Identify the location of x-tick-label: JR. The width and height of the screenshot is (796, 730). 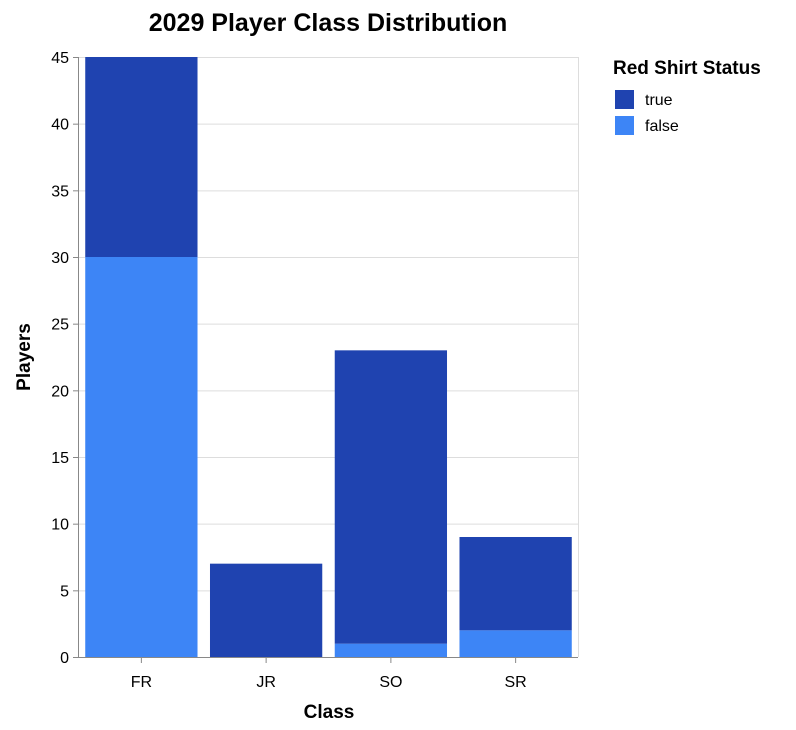
(266, 682).